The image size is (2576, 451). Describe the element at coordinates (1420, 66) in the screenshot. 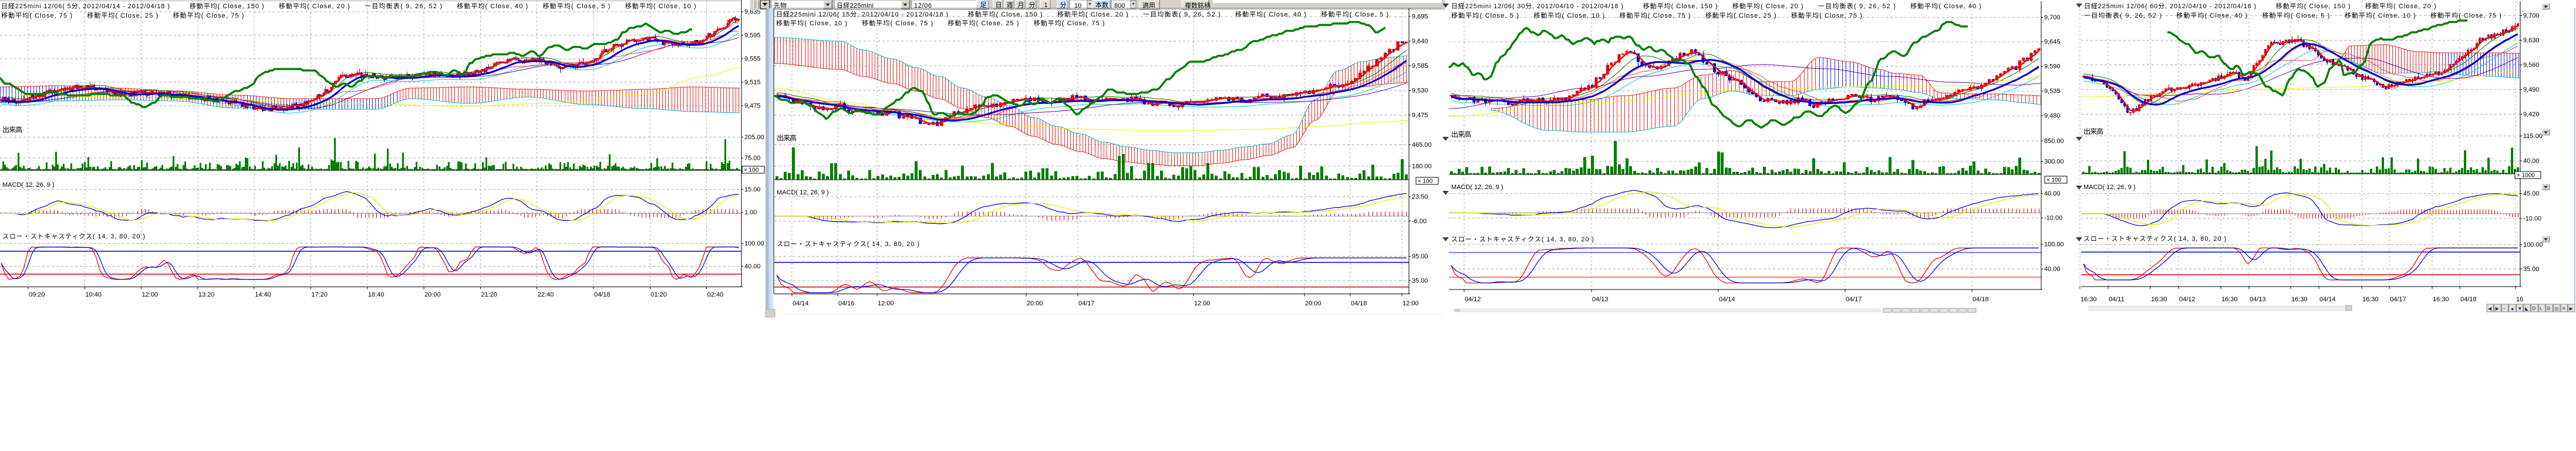

I see `svg-text: 9,585` at that location.